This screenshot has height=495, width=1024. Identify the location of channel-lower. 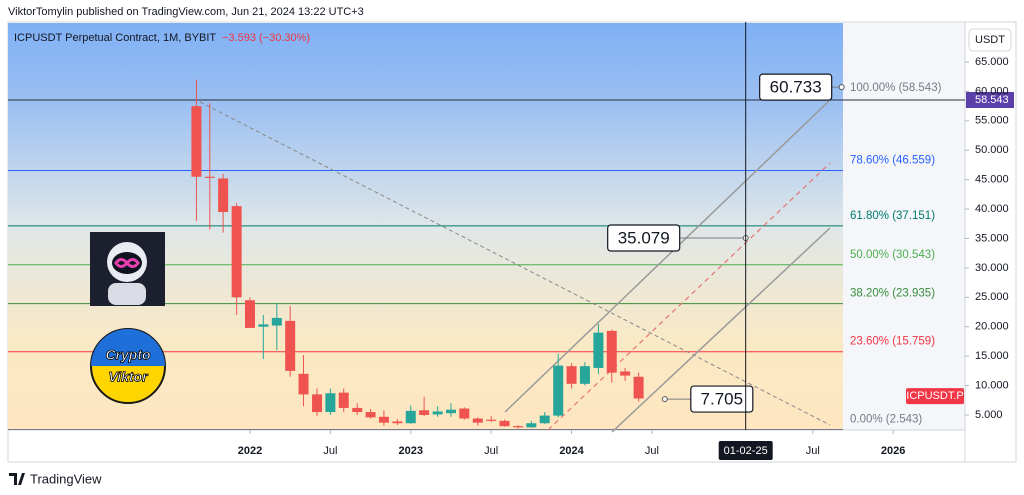
(721, 330).